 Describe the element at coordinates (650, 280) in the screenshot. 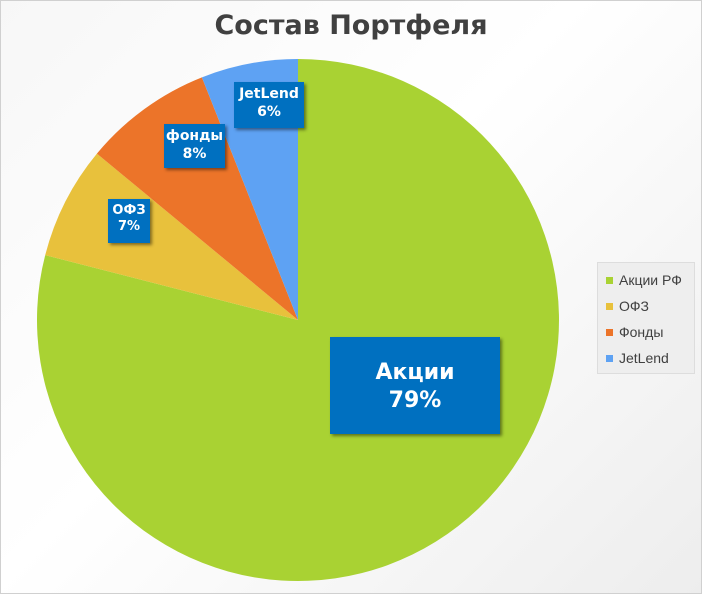

I see `legend-label: Акции РФ` at that location.